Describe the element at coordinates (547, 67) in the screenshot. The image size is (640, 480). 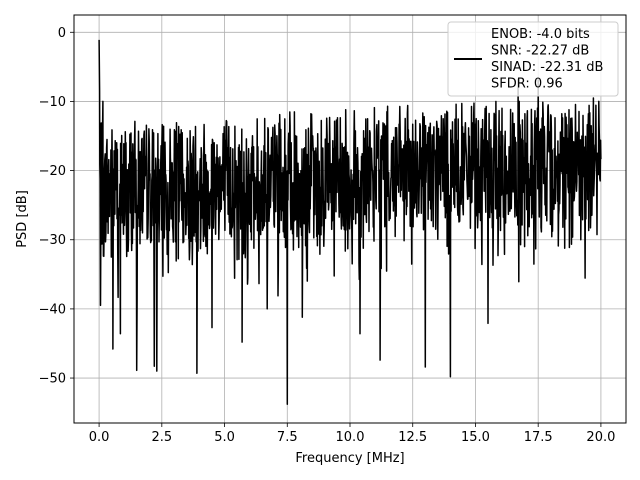
I see `legend-sinad: SINAD: -22.31 dB` at that location.